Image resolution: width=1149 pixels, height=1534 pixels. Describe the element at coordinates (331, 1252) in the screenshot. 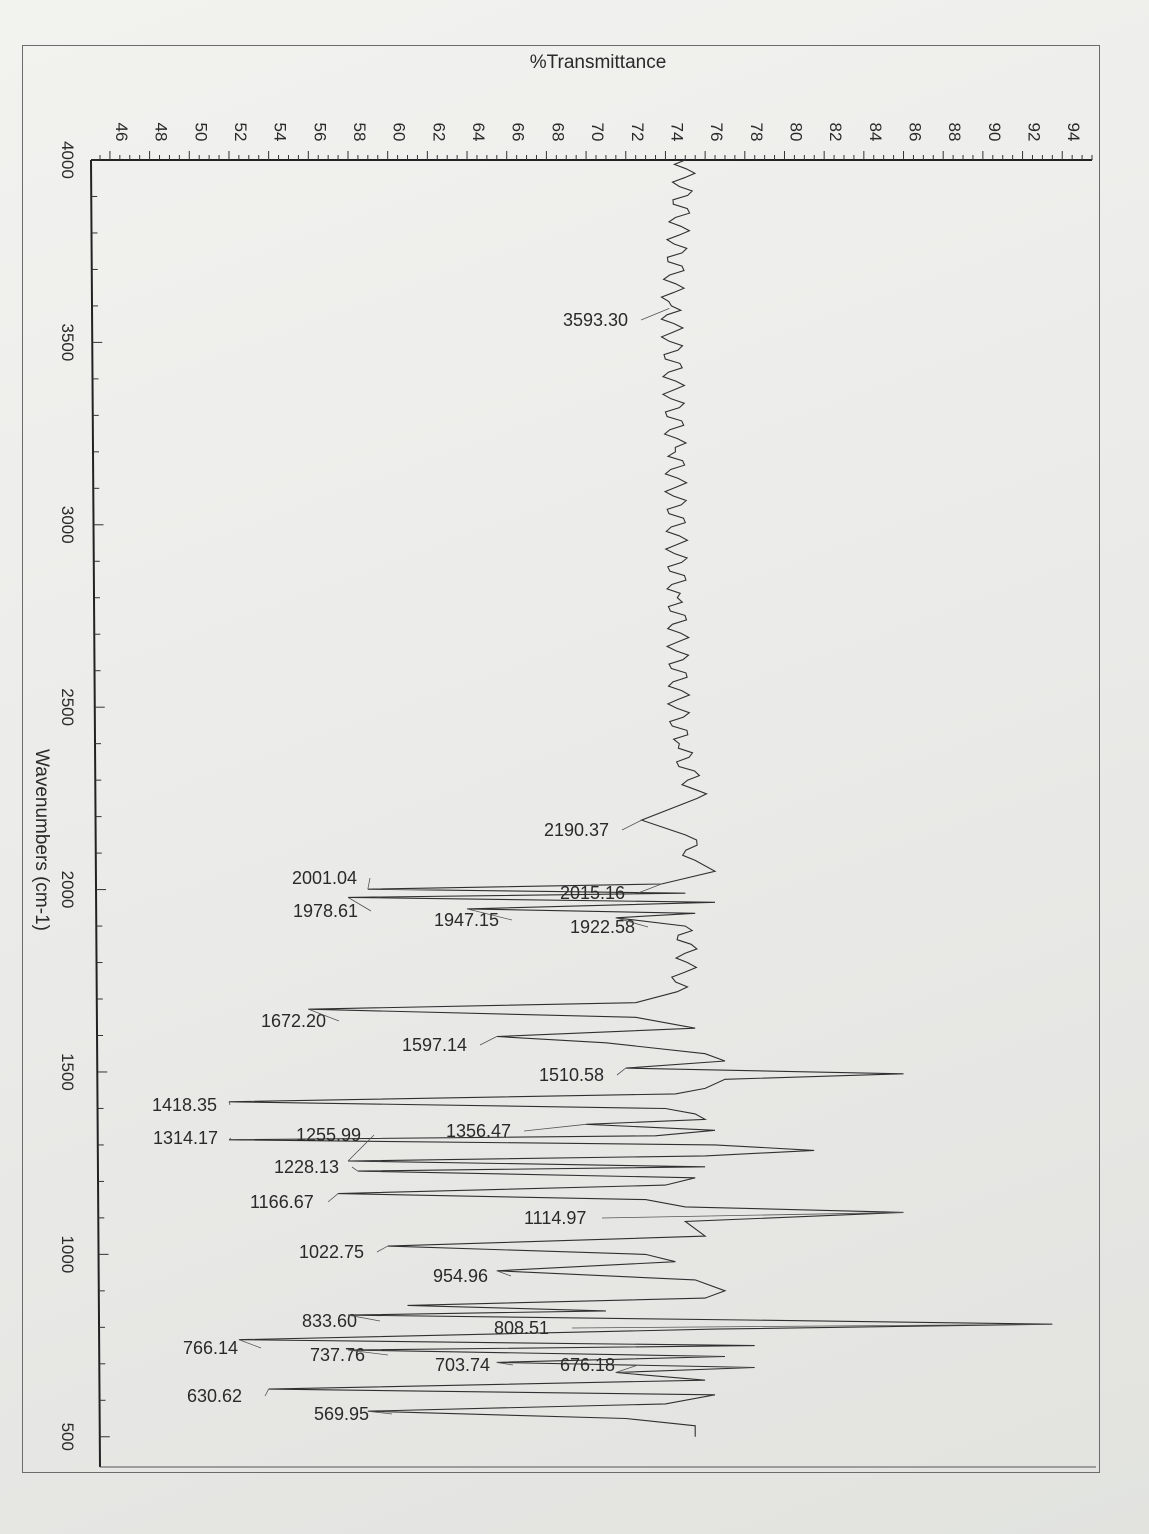

I see `peak-label: 1022.75` at that location.